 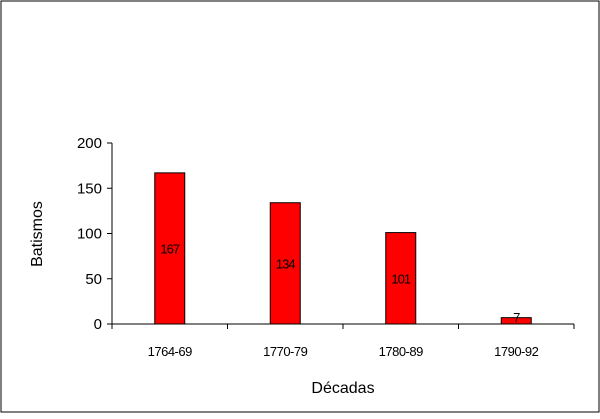 What do you see at coordinates (37, 234) in the screenshot?
I see `y-axis-title: Batismos` at bounding box center [37, 234].